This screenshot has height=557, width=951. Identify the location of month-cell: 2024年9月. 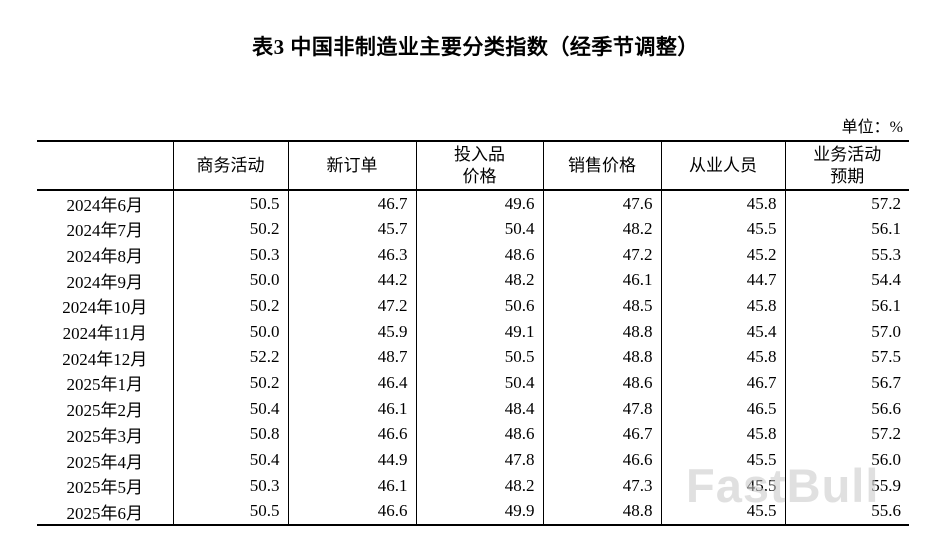
(105, 282).